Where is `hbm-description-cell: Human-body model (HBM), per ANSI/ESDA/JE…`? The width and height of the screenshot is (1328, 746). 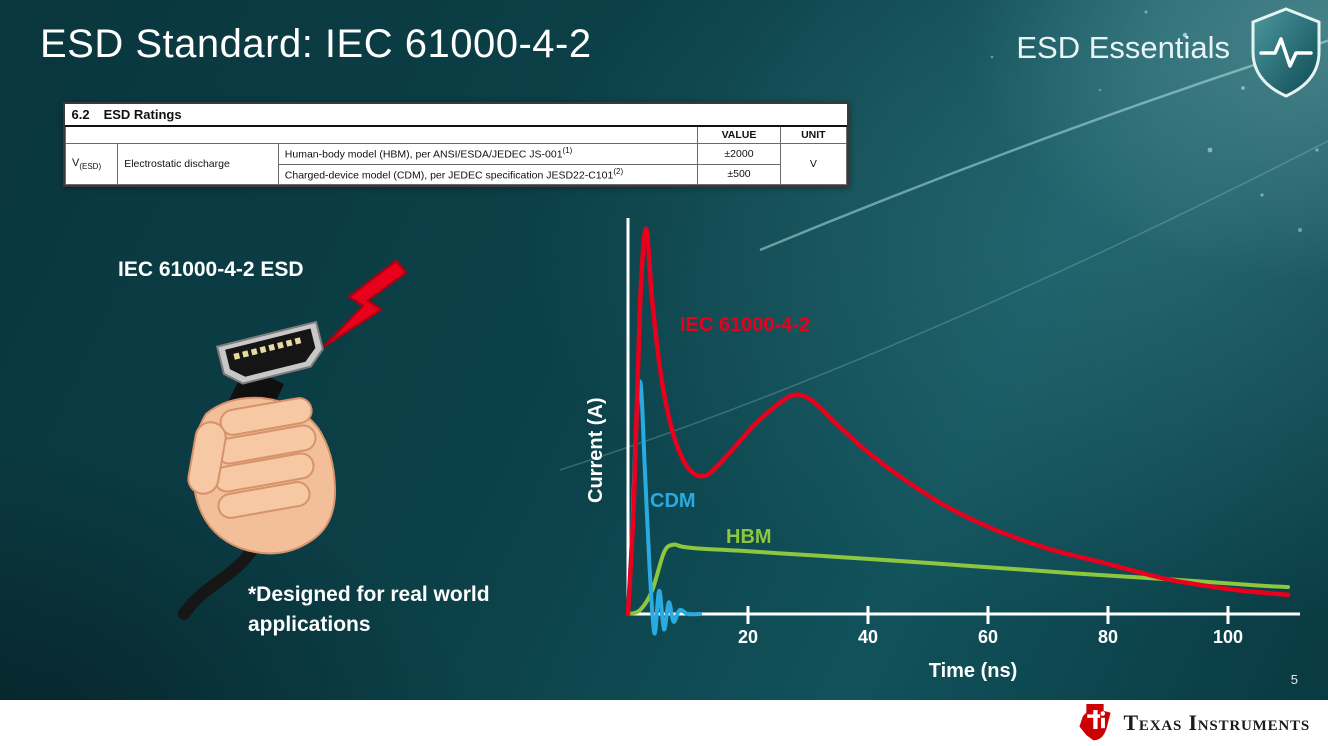
hbm-description-cell: Human-body model (HBM), per ANSI/ESDA/JE… is located at coordinates (488, 154).